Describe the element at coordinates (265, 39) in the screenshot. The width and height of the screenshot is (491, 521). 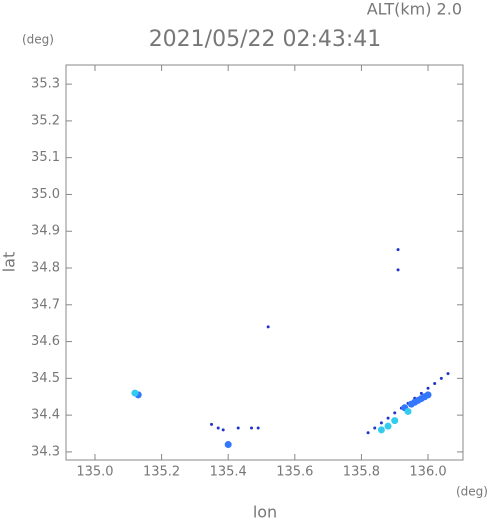
I see `chart-title: 2021/05/22 02:43:41` at that location.